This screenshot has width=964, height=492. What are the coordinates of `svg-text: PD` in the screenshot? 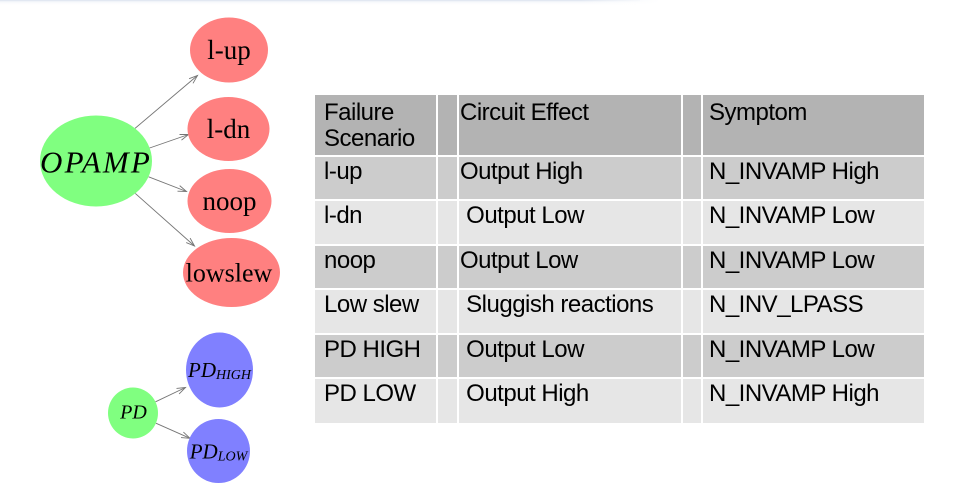 It's located at (133, 413).